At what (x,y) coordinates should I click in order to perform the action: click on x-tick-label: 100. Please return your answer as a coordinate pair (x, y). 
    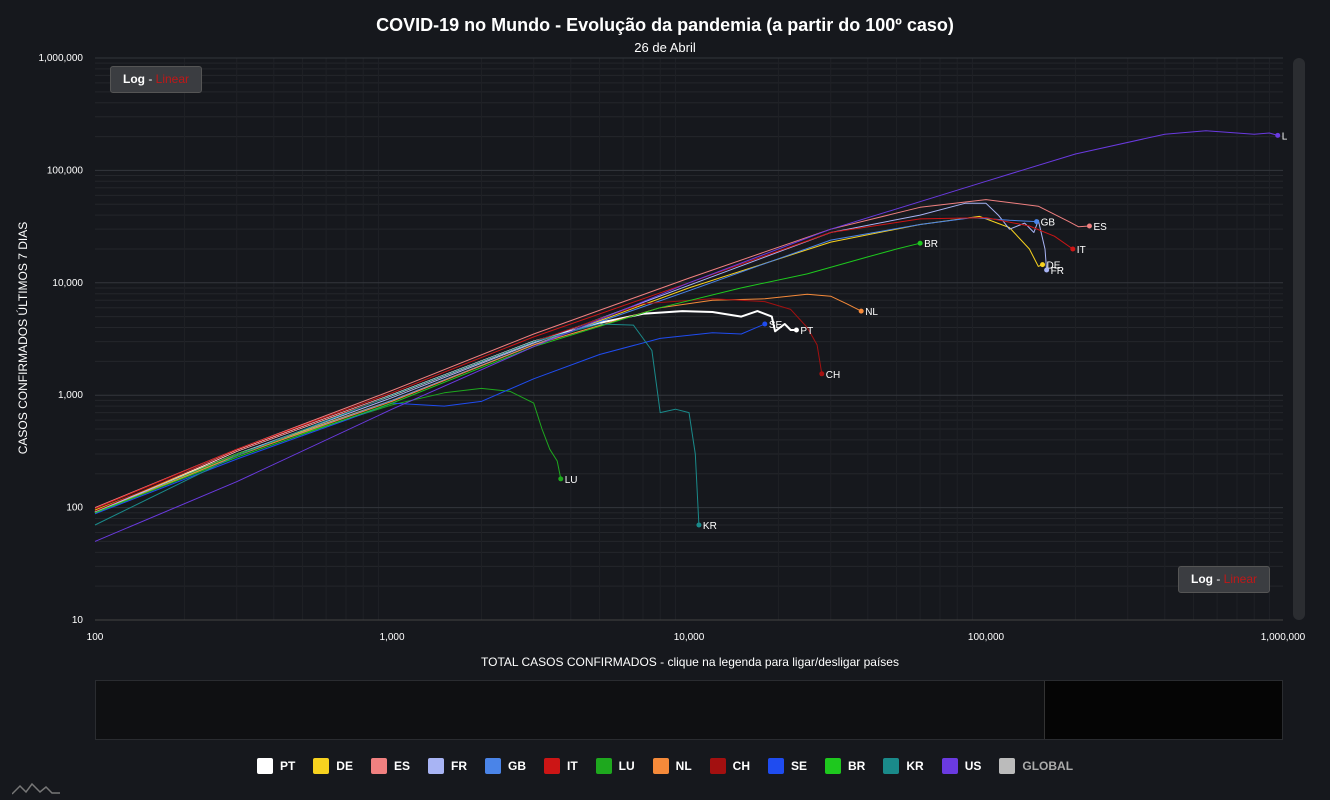
    Looking at the image, I should click on (95, 637).